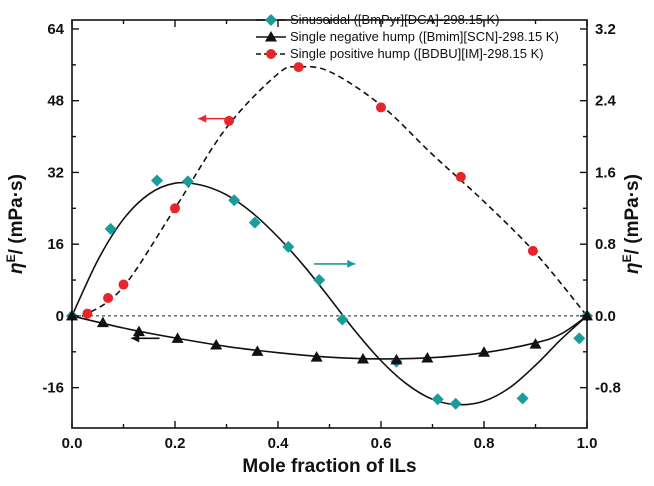 The image size is (654, 486). What do you see at coordinates (606, 101) in the screenshot?
I see `y-right-tick-label: 2.4` at bounding box center [606, 101].